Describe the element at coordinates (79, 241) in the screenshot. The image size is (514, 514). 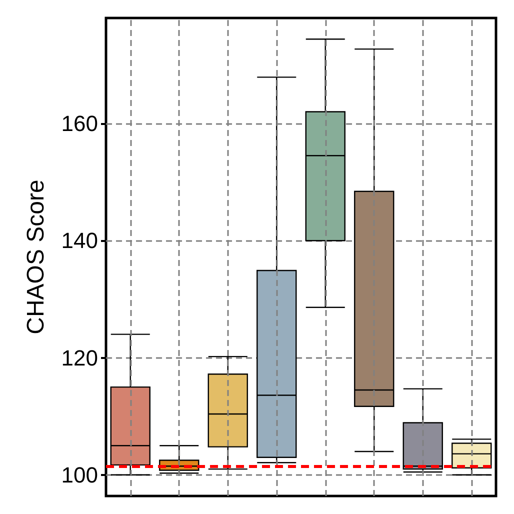
I see `y-tick-label: 140` at that location.